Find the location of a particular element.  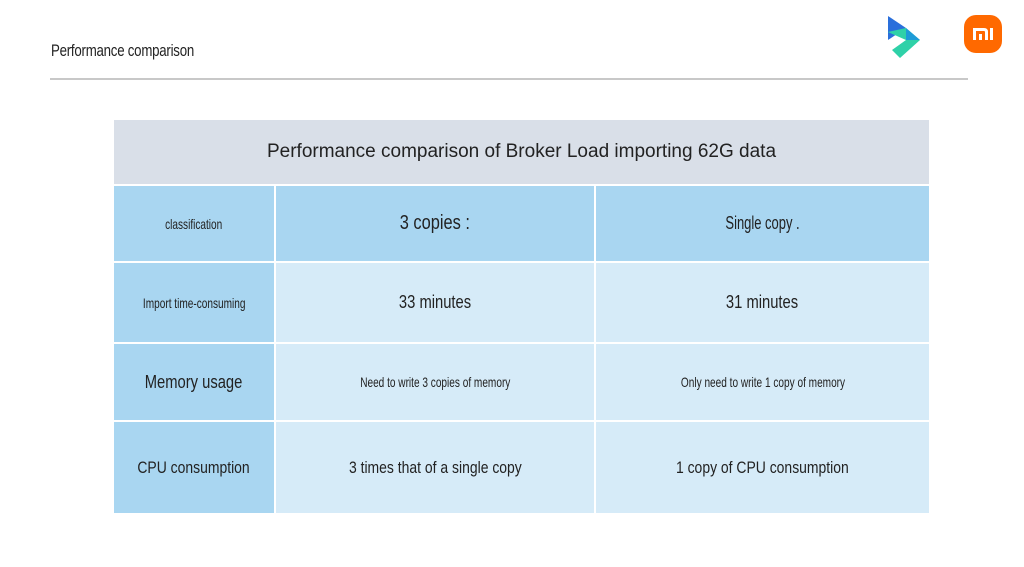

row-label-cell: CPU consumption is located at coordinates (194, 467).